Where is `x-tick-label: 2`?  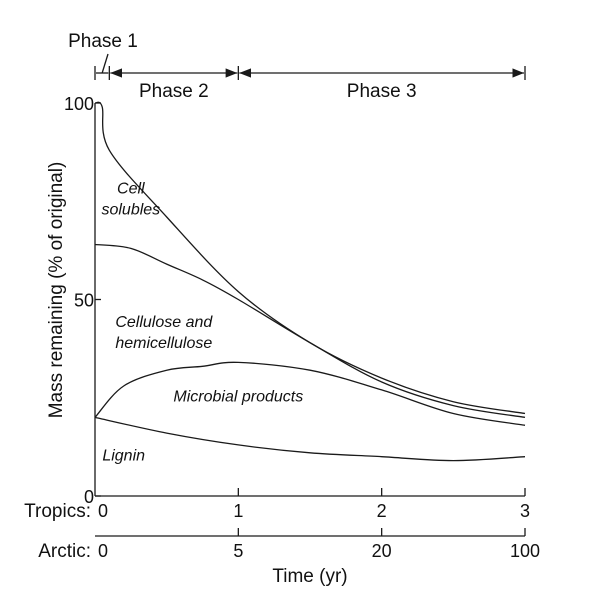
x-tick-label: 2 is located at coordinates (382, 511).